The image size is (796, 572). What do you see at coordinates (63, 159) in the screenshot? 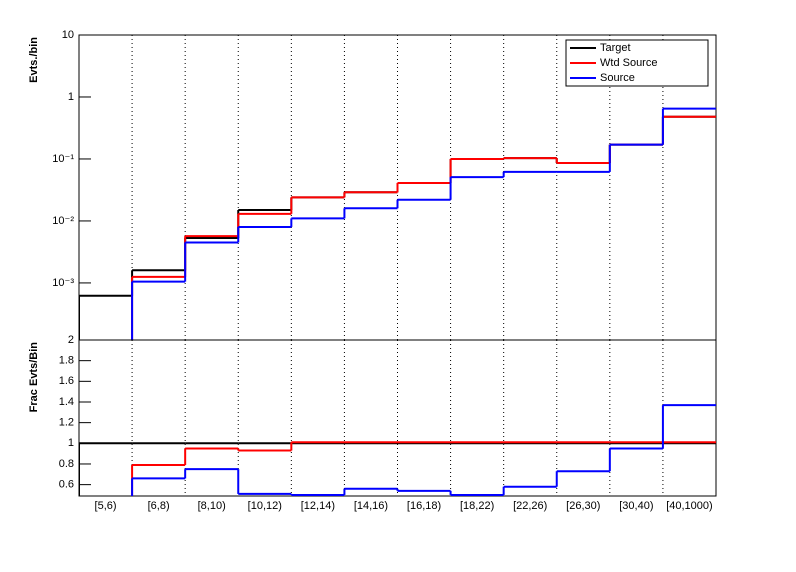
I see `y-tick-label: 10⁻¹` at bounding box center [63, 159].